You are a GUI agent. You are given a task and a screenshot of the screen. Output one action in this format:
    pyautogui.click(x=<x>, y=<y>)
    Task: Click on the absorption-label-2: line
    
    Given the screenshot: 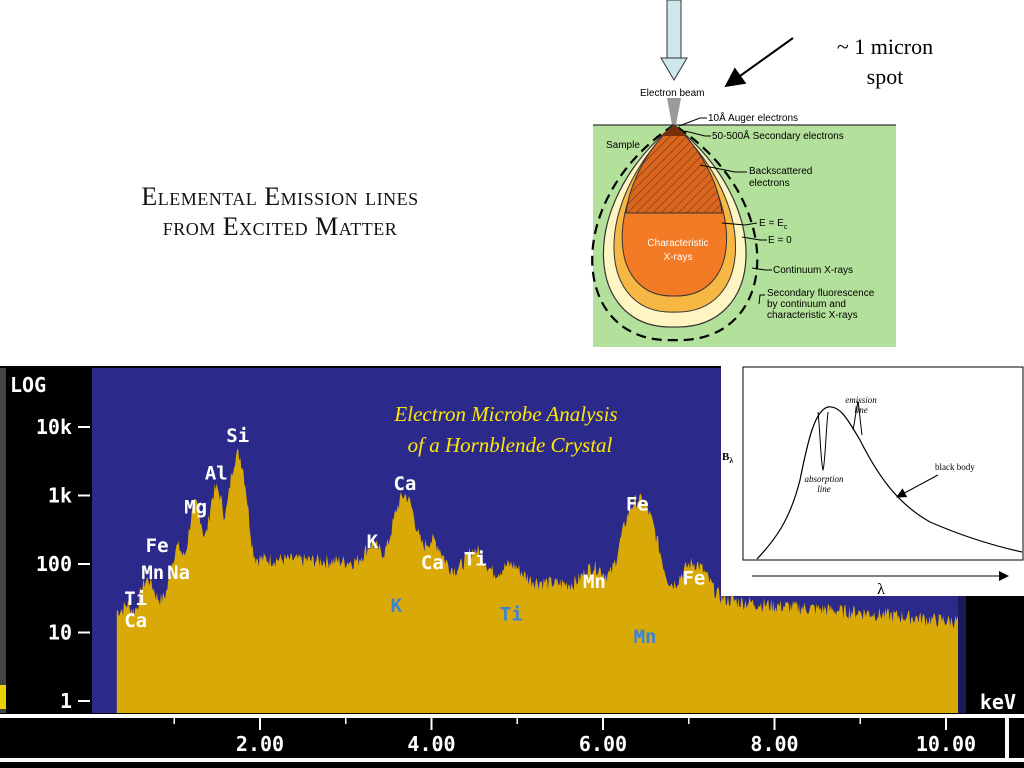 What is the action you would take?
    pyautogui.click(x=824, y=489)
    